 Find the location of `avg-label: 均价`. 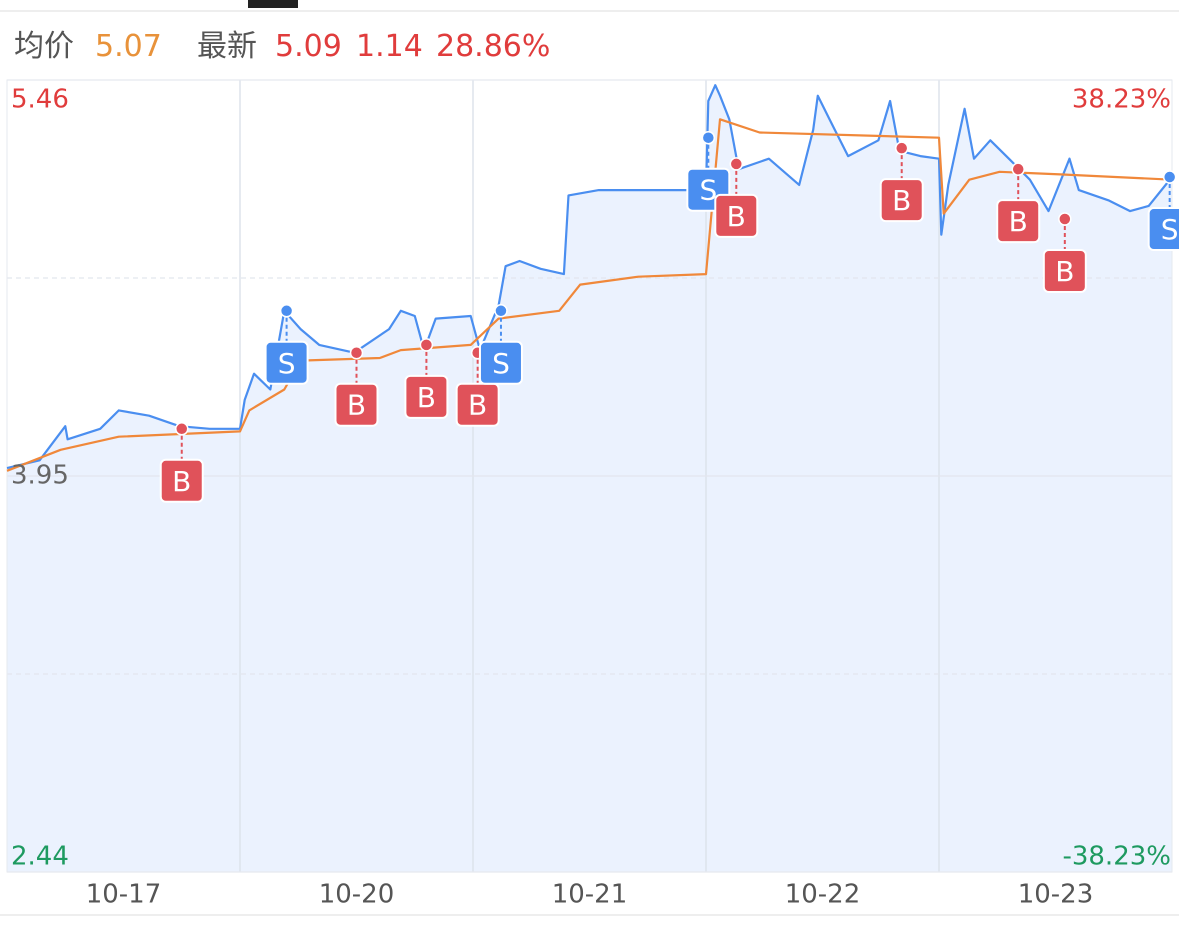

avg-label: 均价 is located at coordinates (44, 46).